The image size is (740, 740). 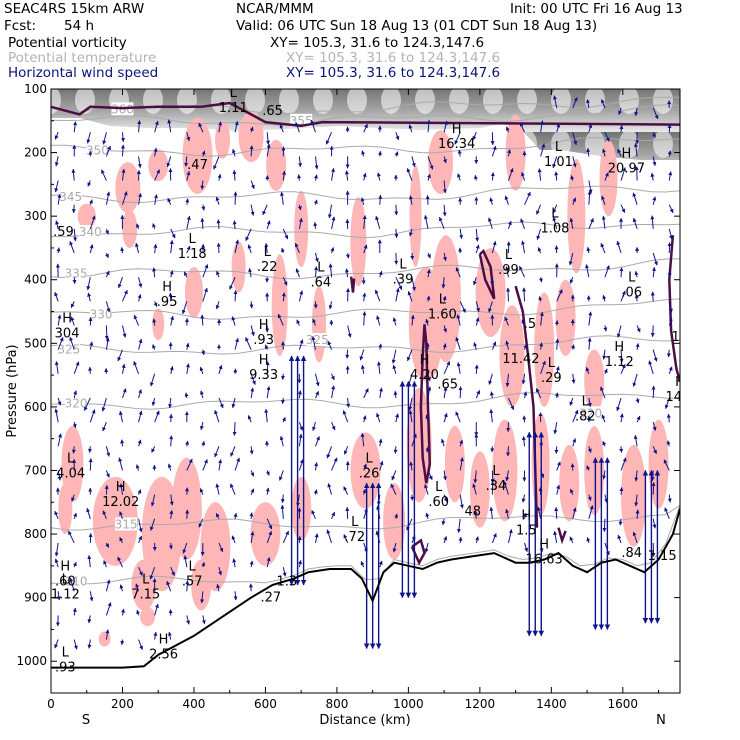 What do you see at coordinates (67, 43) in the screenshot?
I see `field-name-pv: Potential vorticity` at bounding box center [67, 43].